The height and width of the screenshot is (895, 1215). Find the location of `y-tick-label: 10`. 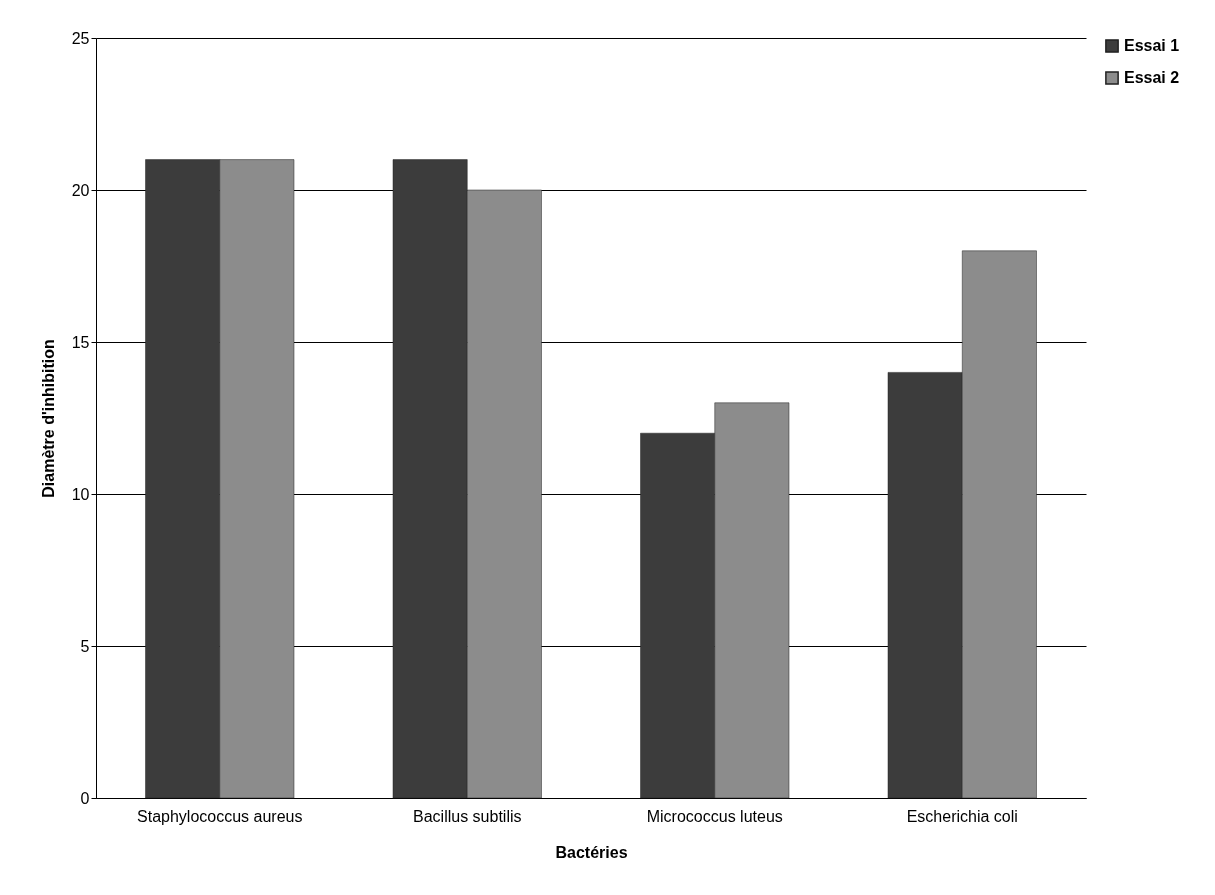

y-tick-label: 10 is located at coordinates (80, 494).